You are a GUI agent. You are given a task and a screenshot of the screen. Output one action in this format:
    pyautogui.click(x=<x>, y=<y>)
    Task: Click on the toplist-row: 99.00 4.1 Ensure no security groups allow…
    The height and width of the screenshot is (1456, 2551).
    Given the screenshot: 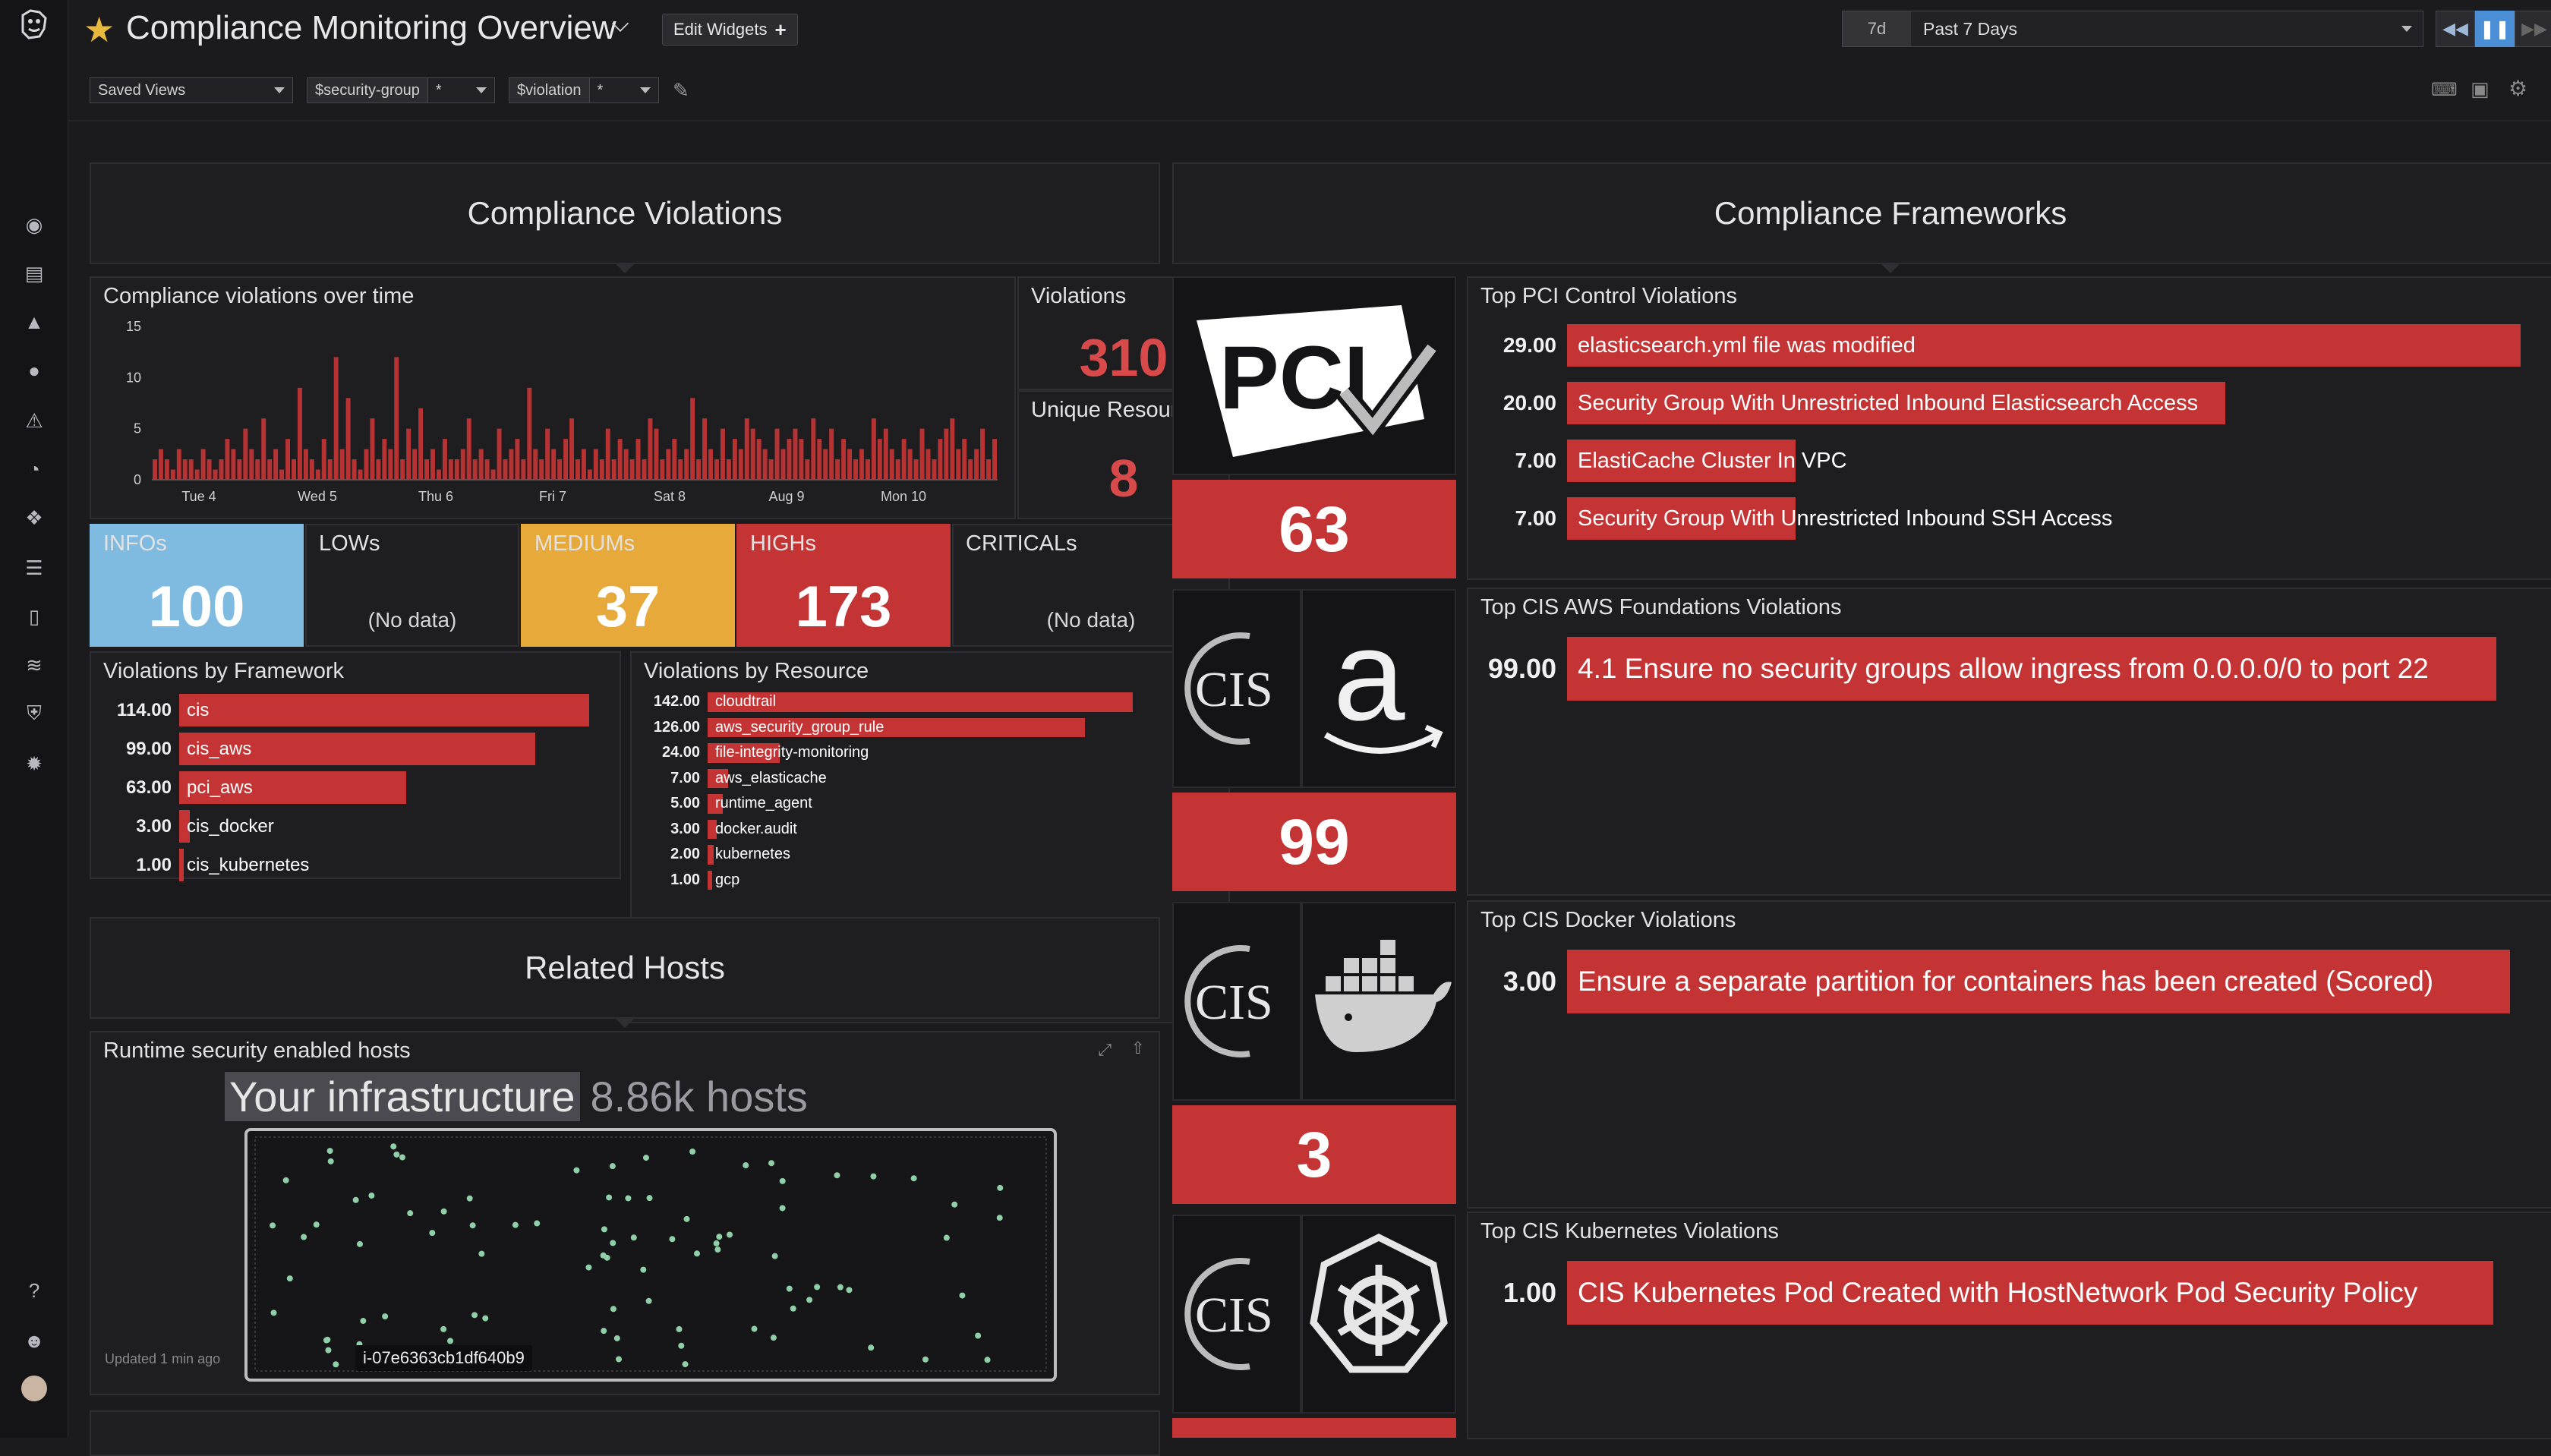 What is the action you would take?
    pyautogui.click(x=2009, y=668)
    